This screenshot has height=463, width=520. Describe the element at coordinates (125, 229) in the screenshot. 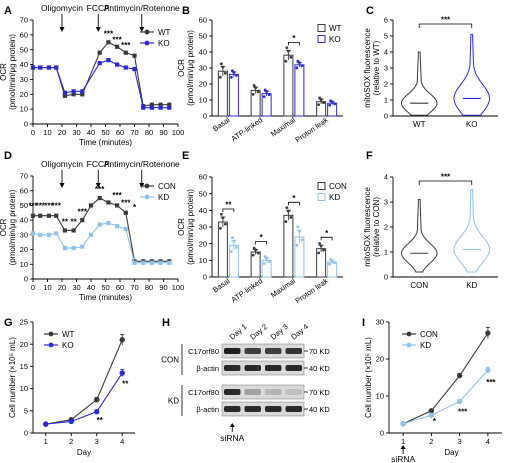

I see `data-point-kd` at that location.